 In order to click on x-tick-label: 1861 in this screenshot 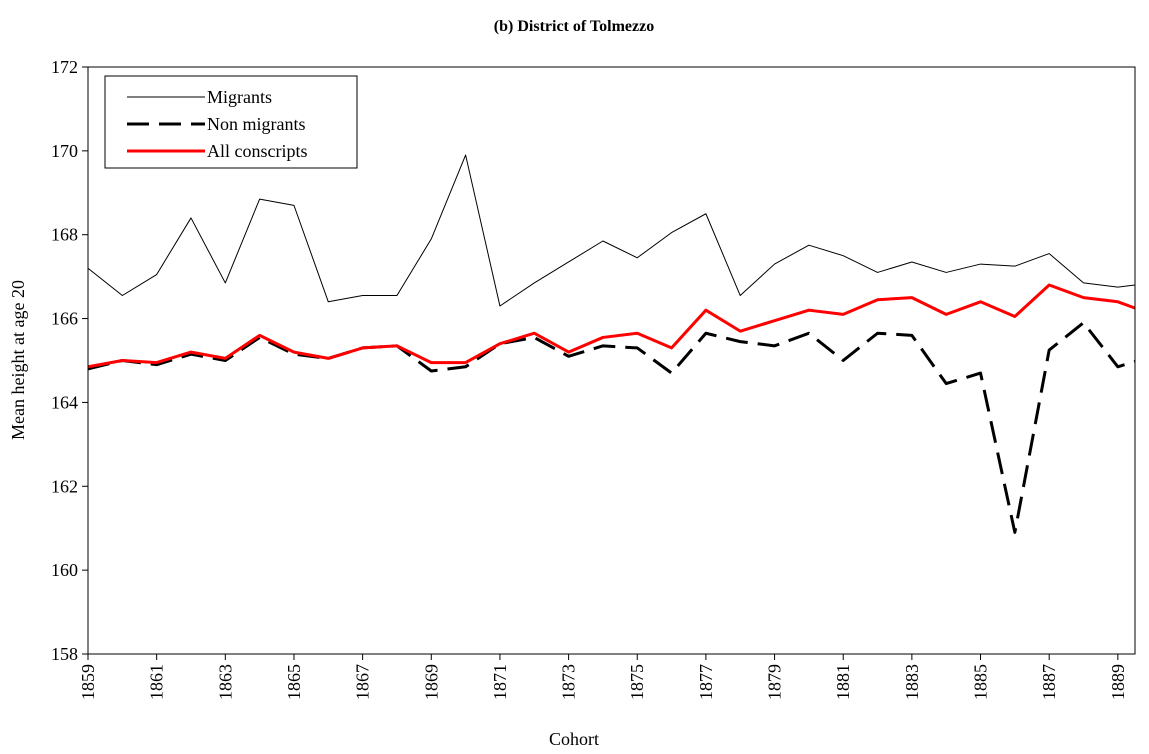, I will do `click(157, 682)`.